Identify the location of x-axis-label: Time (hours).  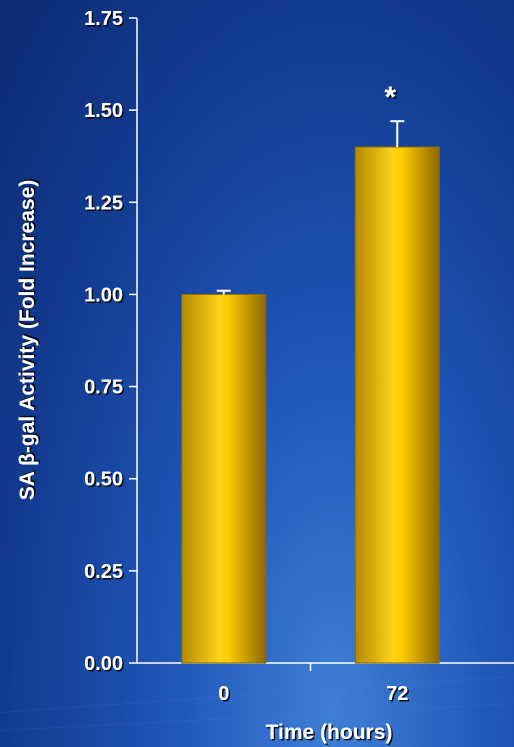
(329, 732).